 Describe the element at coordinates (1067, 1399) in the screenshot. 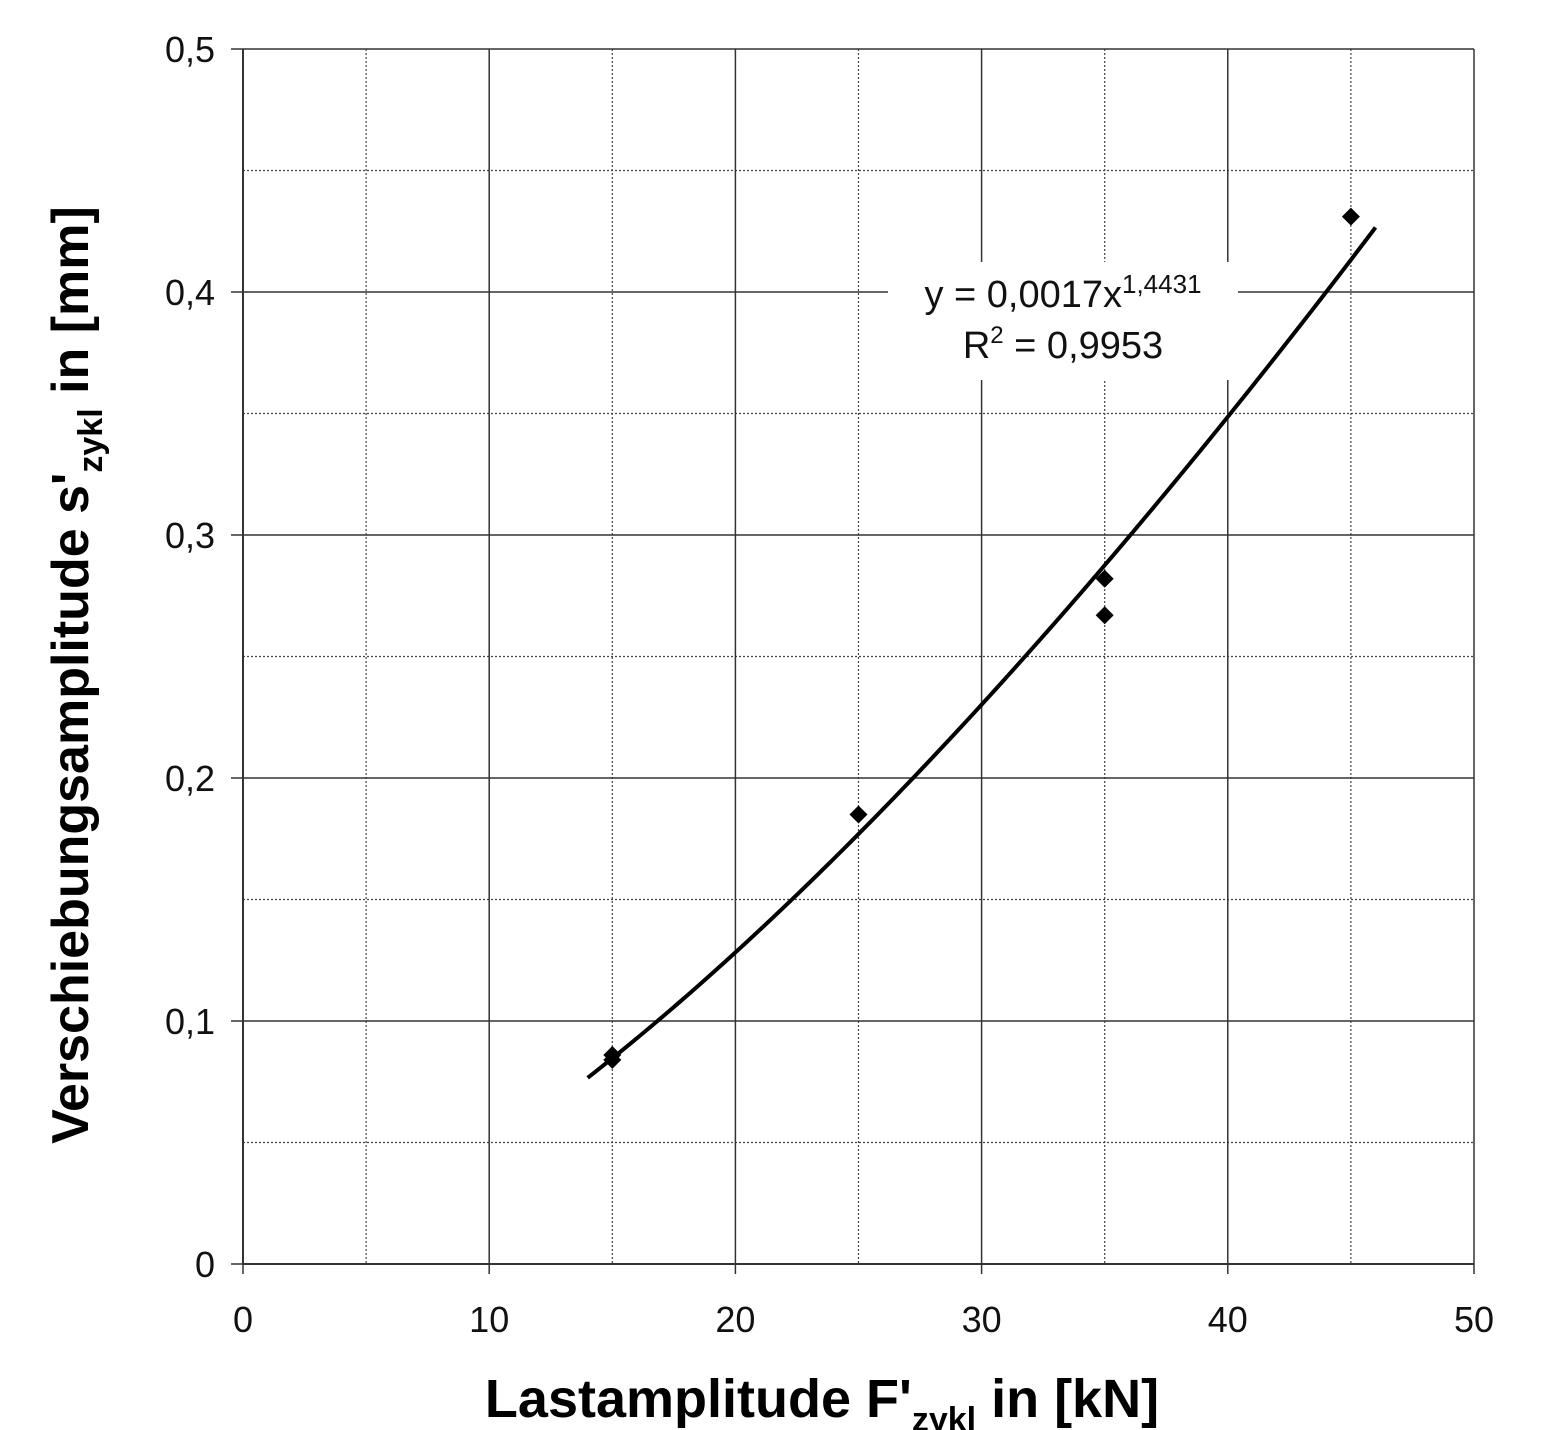

I see `x-axis-title-unit: in [kN]` at that location.